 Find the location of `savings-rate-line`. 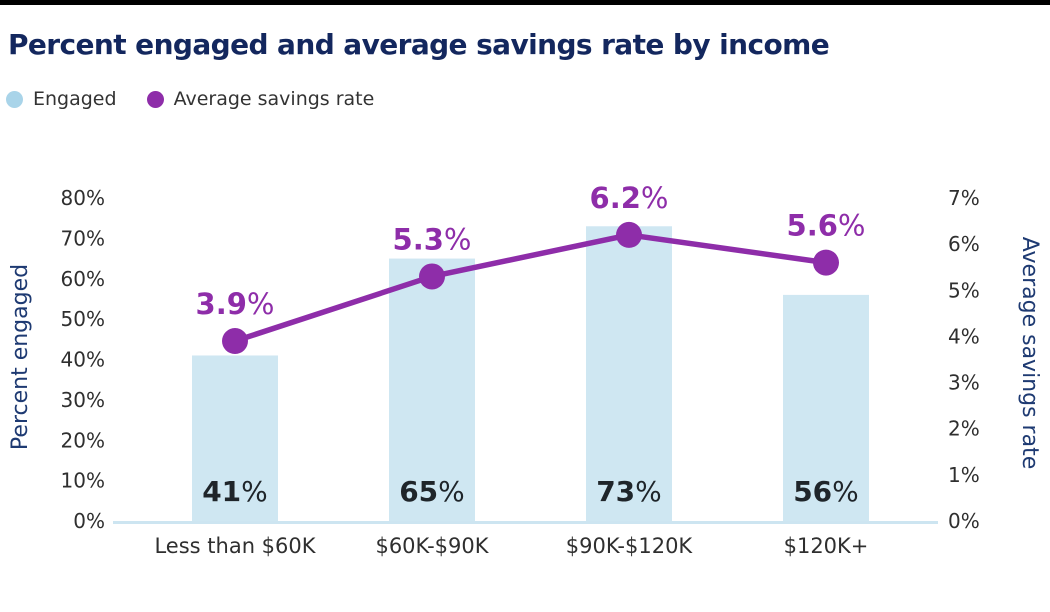

savings-rate-line is located at coordinates (530, 288).